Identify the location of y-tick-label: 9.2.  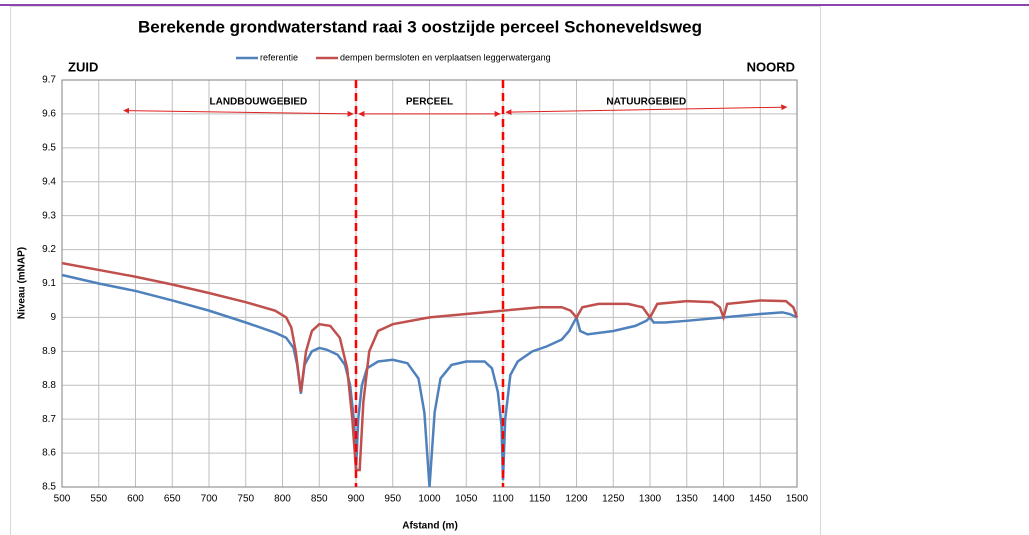
(49, 249).